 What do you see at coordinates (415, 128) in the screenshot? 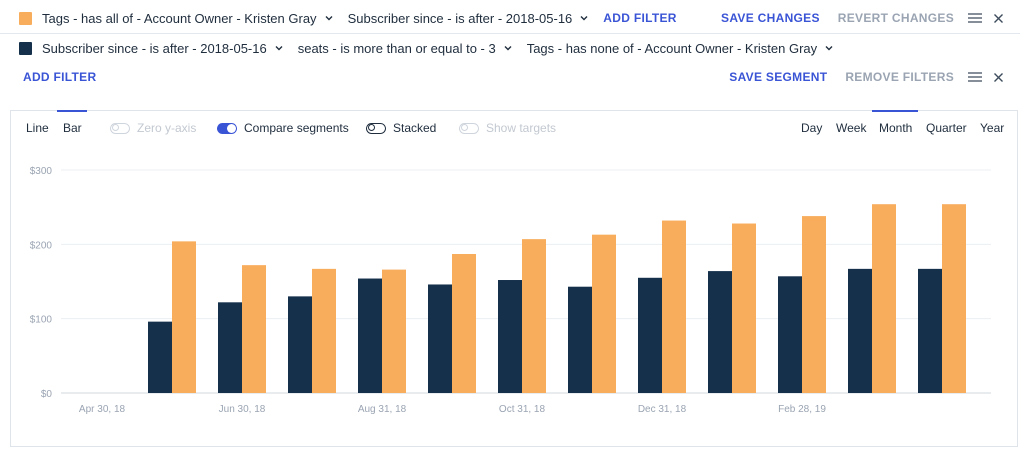
I see `toggle-label: Stacked` at bounding box center [415, 128].